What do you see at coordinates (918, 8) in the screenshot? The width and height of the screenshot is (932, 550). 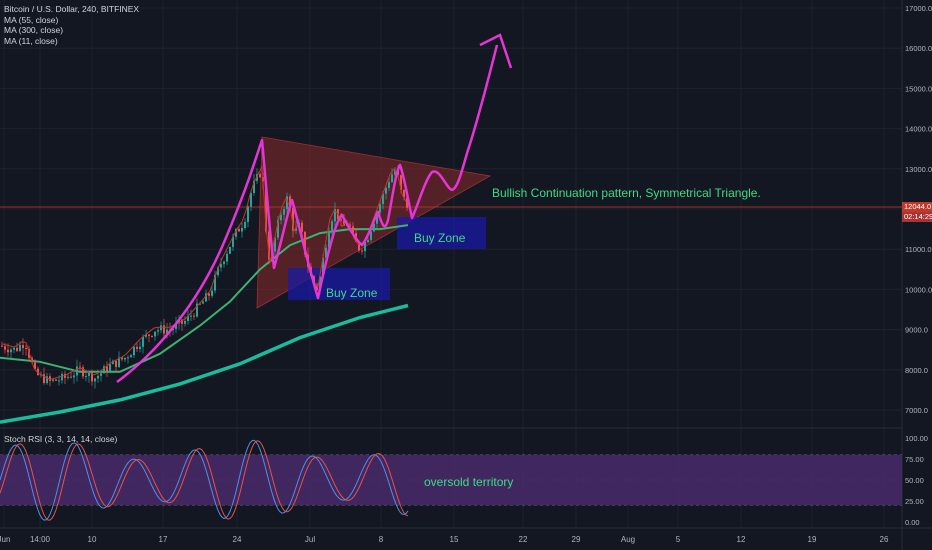 I see `price-tick-label: 17000.0` at bounding box center [918, 8].